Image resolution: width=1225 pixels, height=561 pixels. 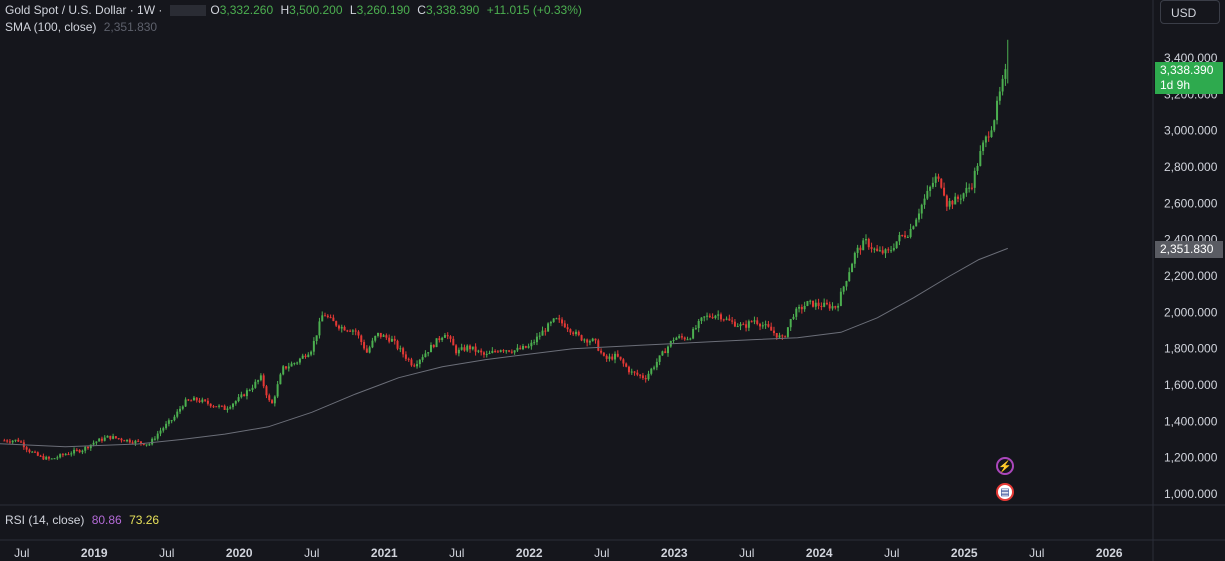 I want to click on redacted-block, so click(x=188, y=11).